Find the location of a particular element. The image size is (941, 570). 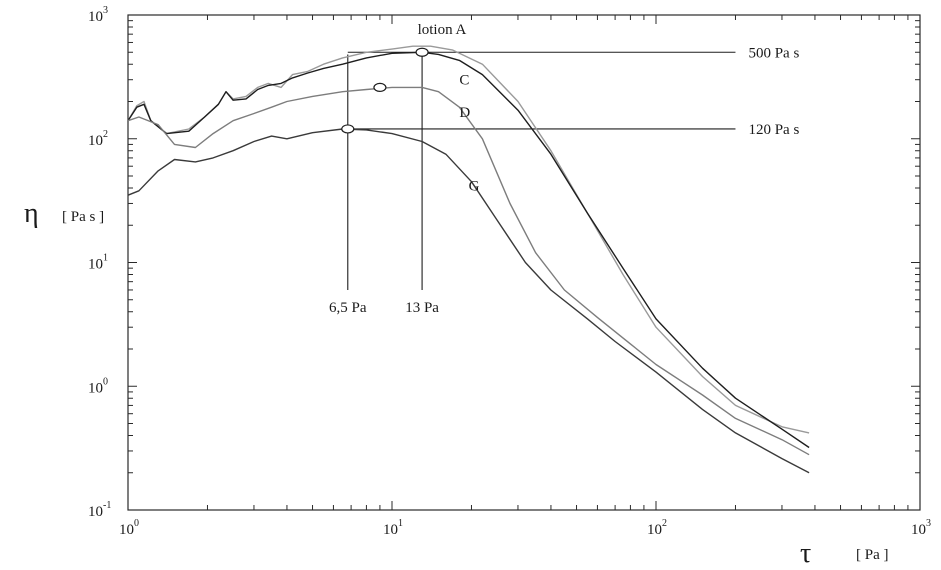

x-tick-label: 10⁰ is located at coordinates (129, 528).